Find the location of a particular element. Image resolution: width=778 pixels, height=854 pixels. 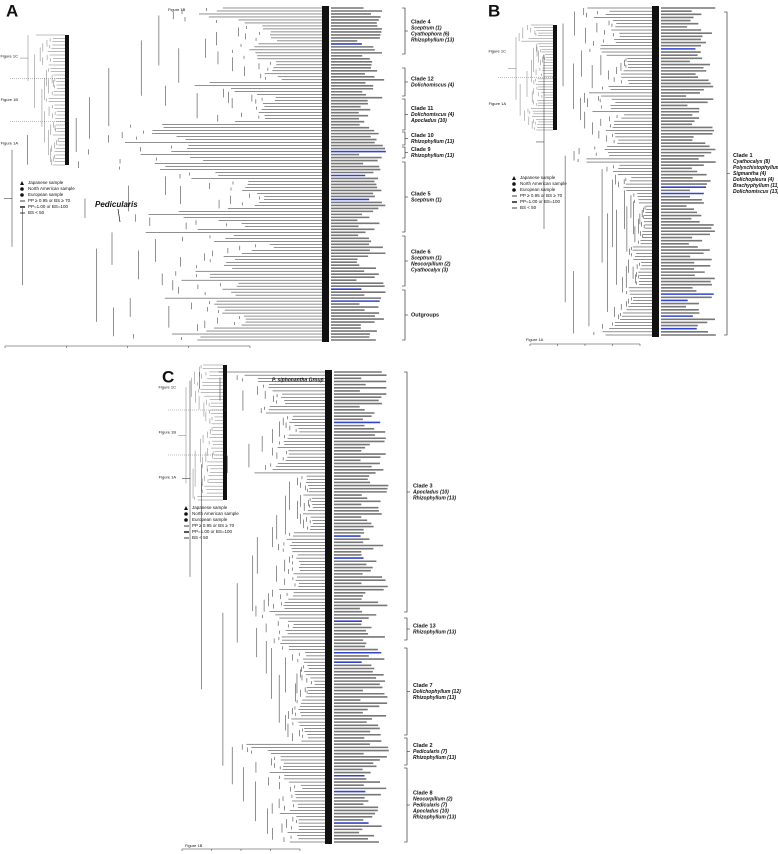

clade-subgroup: Brachyphyllum (11) is located at coordinates (755, 186).